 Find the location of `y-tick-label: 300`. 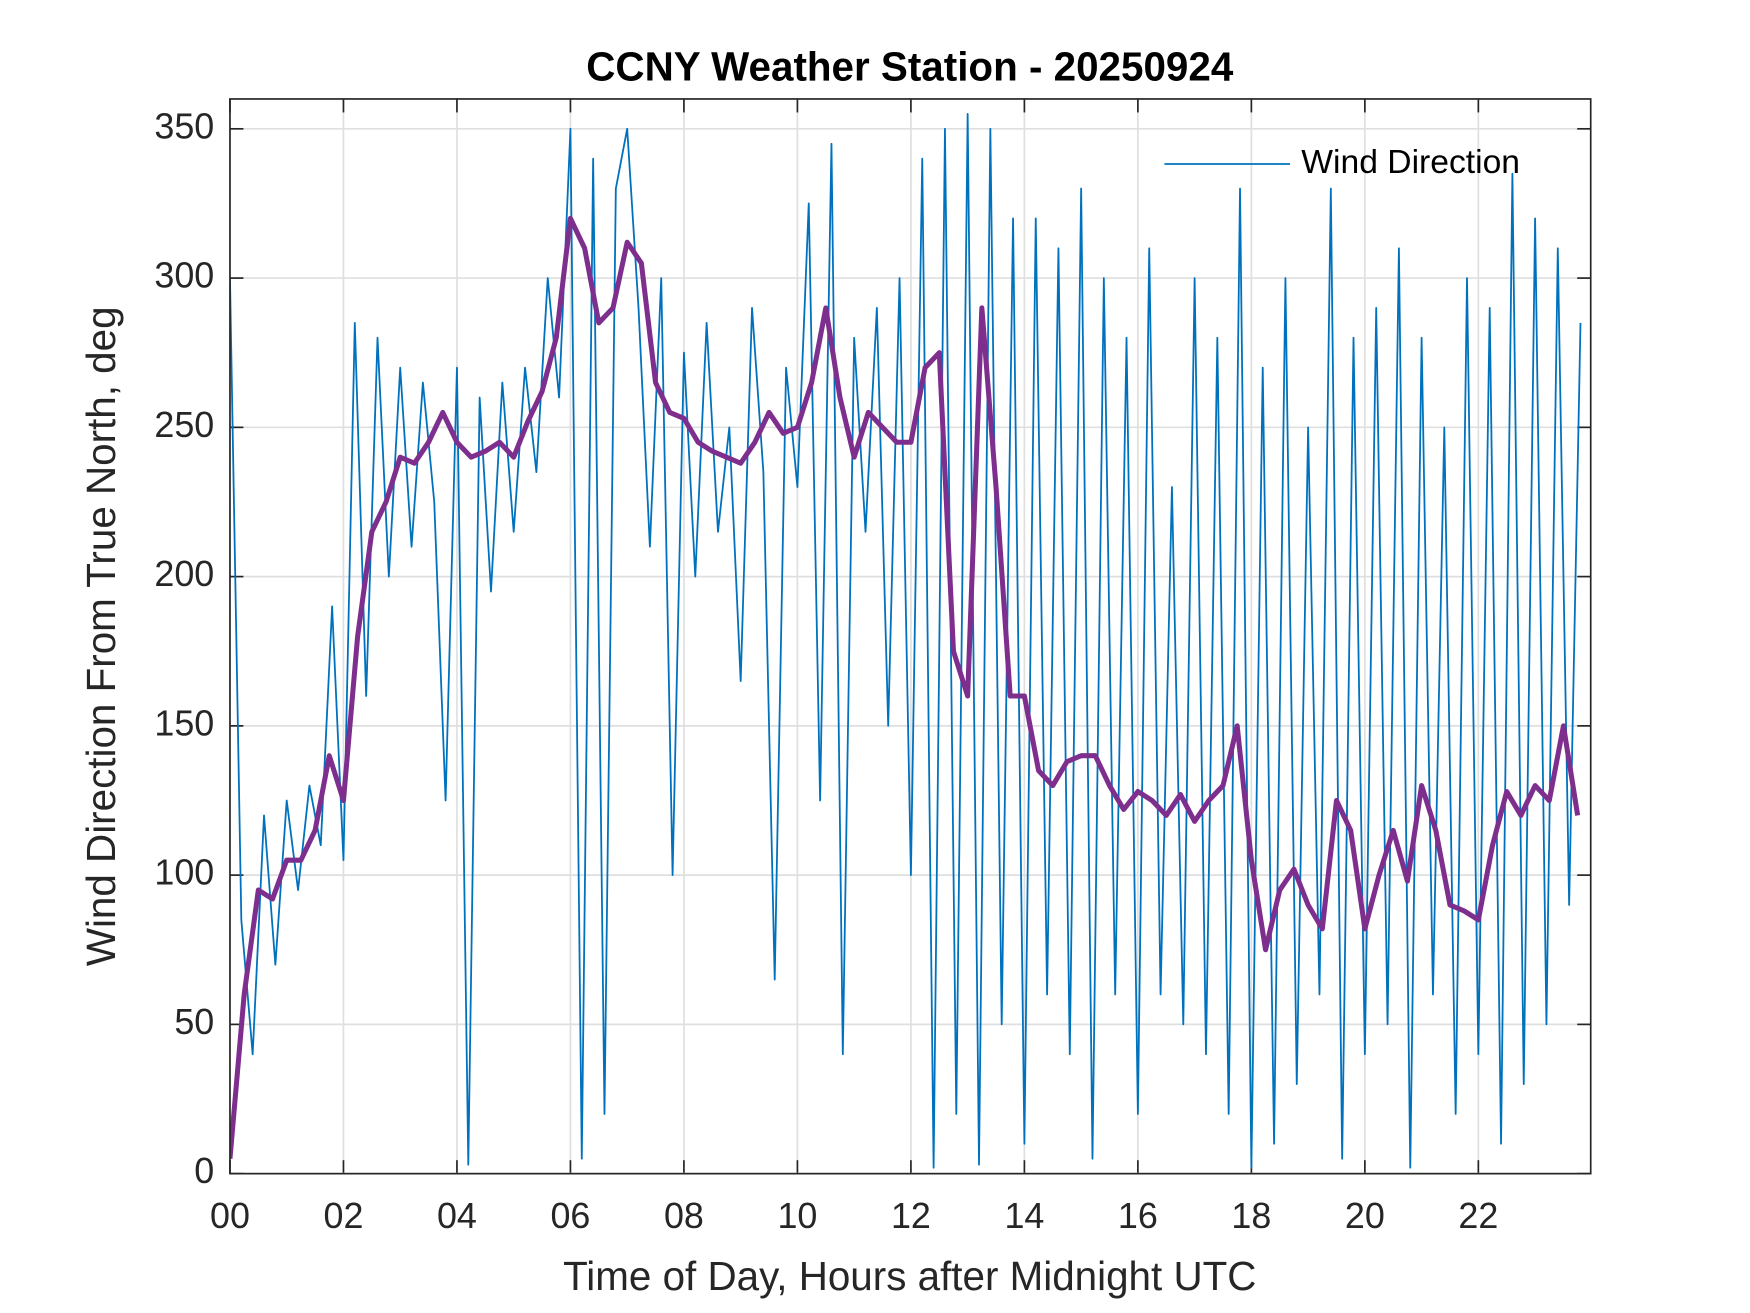

y-tick-label: 300 is located at coordinates (184, 276).